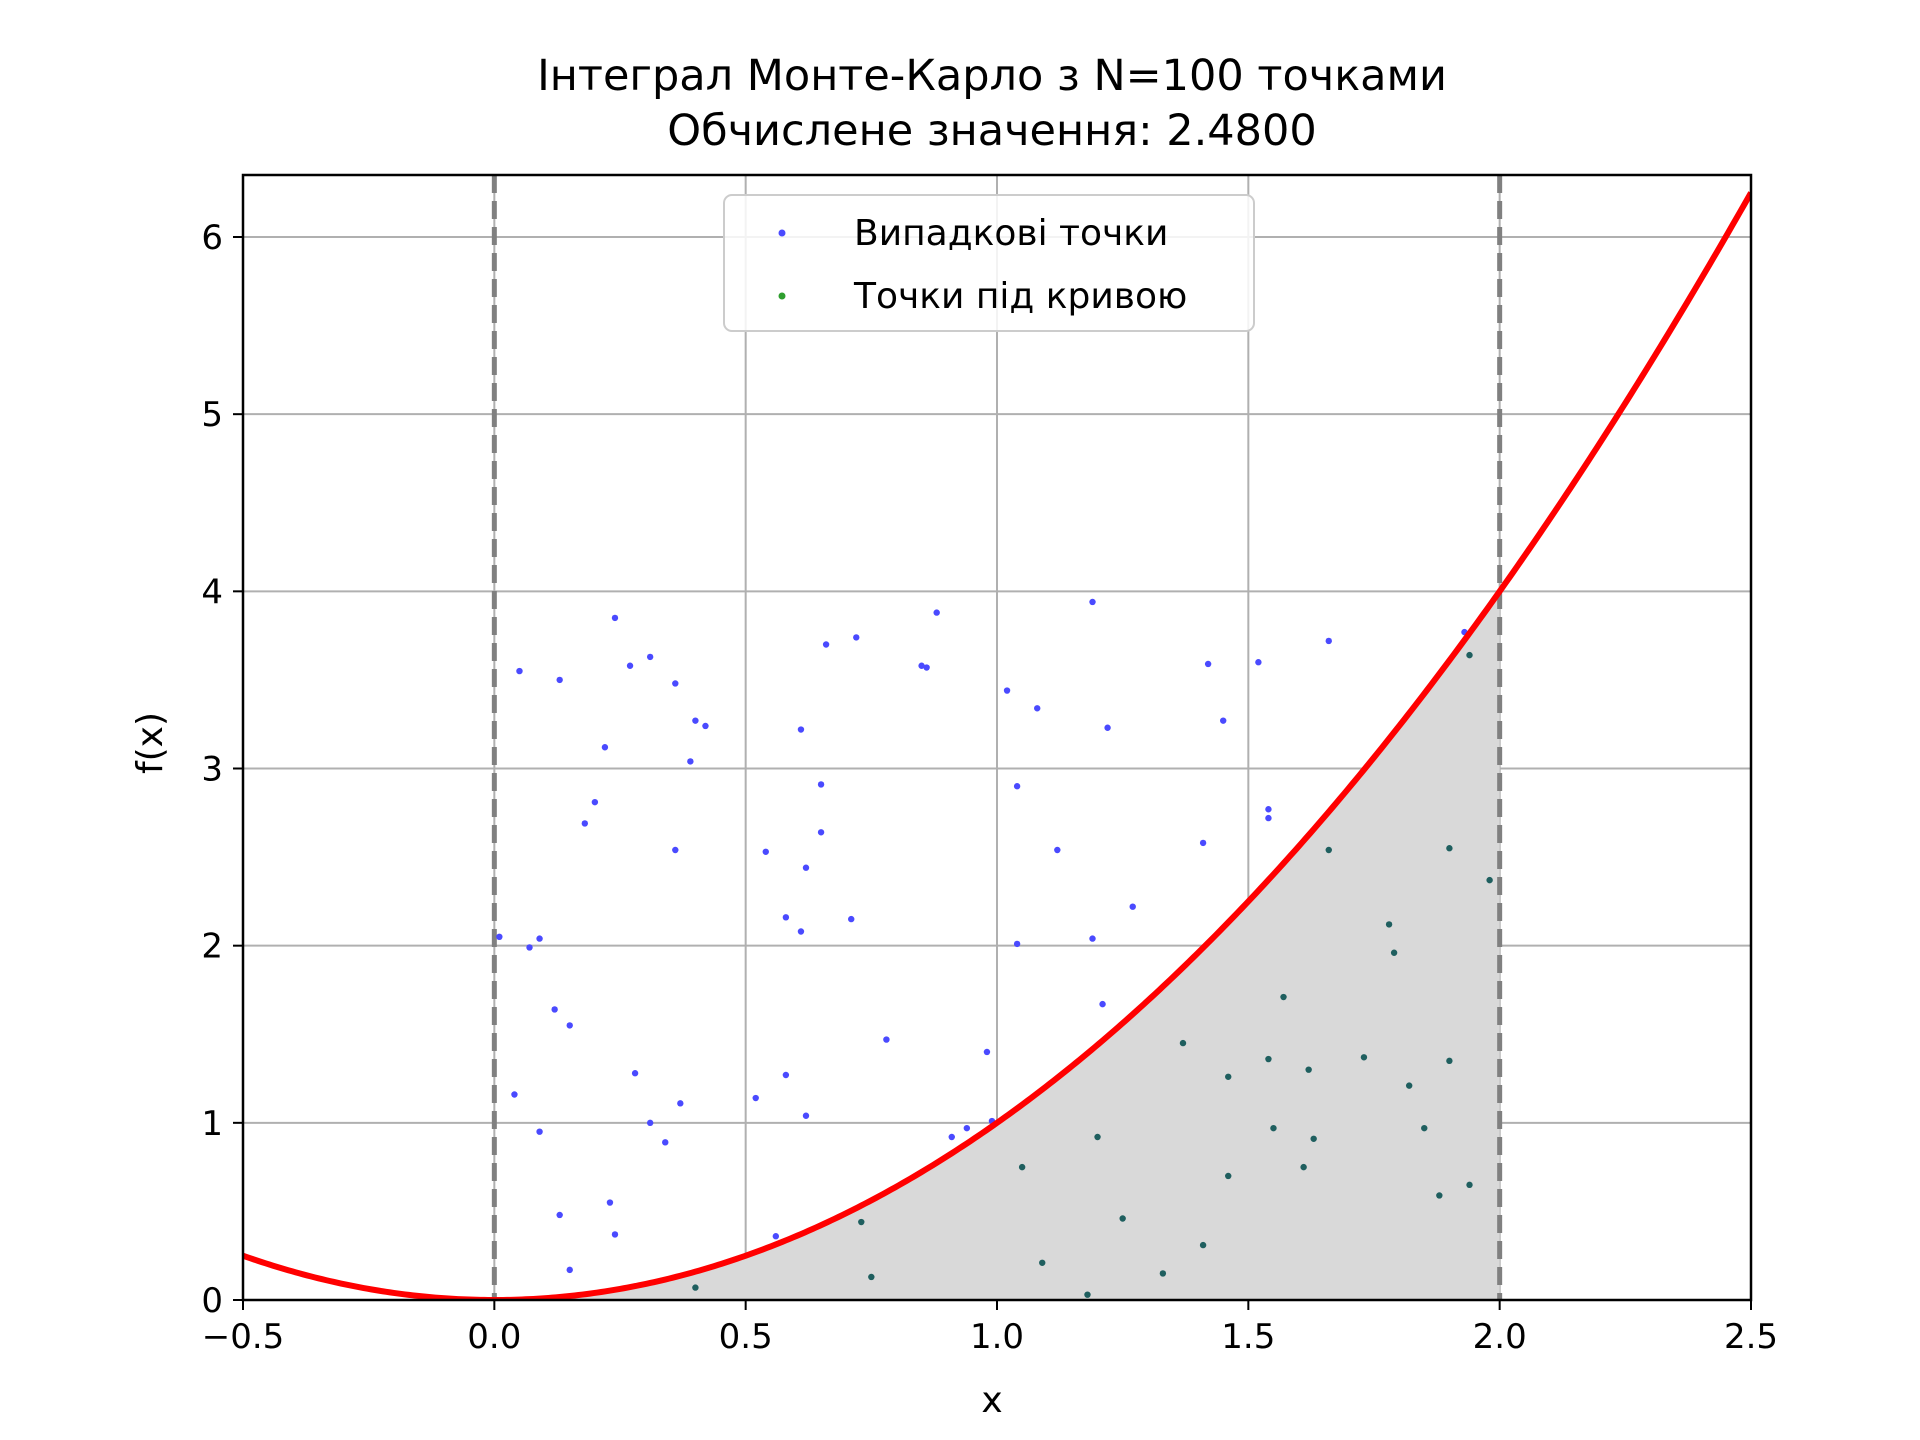  I want to click on x-tick-label: 0.0, so click(494, 1337).